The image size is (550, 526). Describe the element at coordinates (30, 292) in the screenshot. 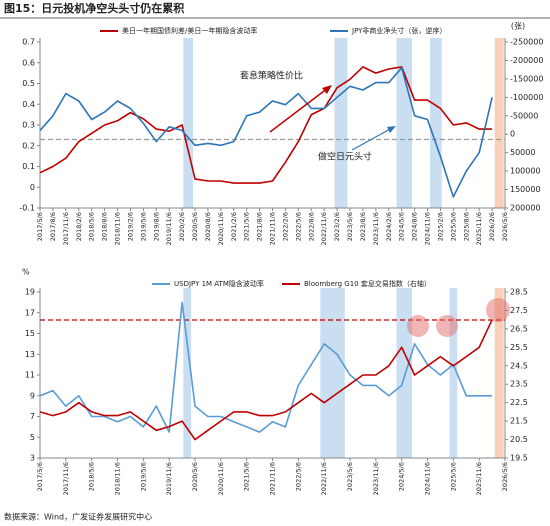

I see `y-tick-label: 19` at that location.